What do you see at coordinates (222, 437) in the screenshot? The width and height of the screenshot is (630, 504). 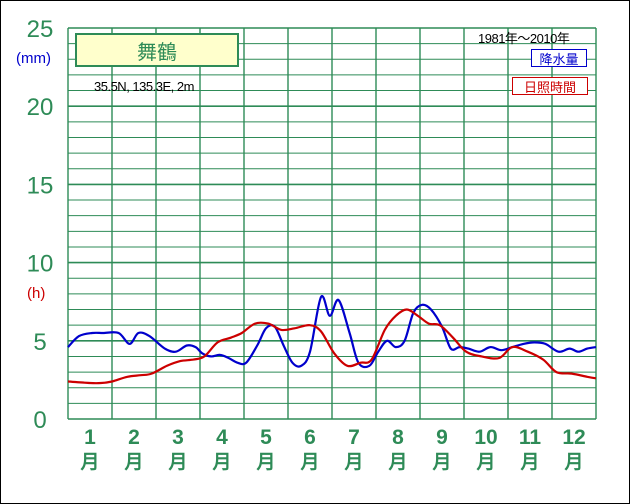 I see `x-tick-month-number: 4` at bounding box center [222, 437].